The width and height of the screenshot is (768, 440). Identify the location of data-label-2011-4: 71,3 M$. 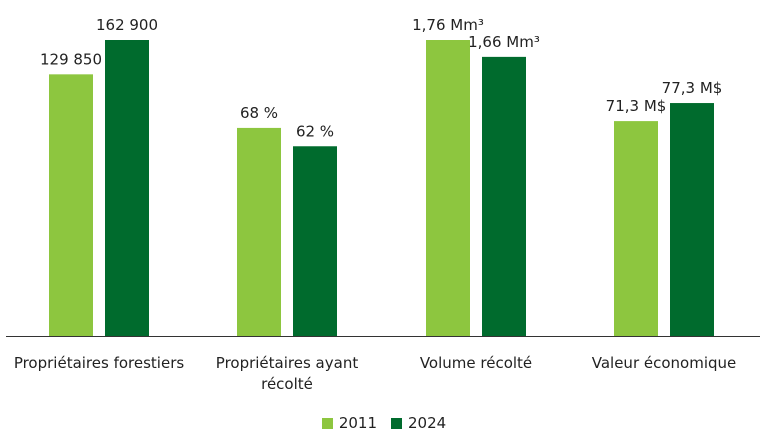
(636, 106).